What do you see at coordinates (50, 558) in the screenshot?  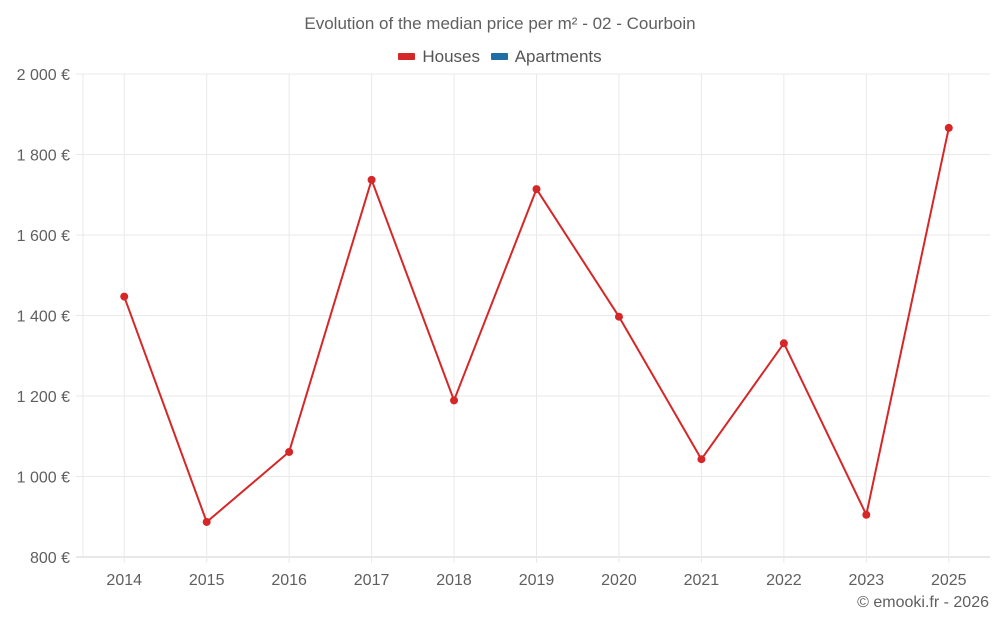 I see `y-tick-label: 800 €` at bounding box center [50, 558].